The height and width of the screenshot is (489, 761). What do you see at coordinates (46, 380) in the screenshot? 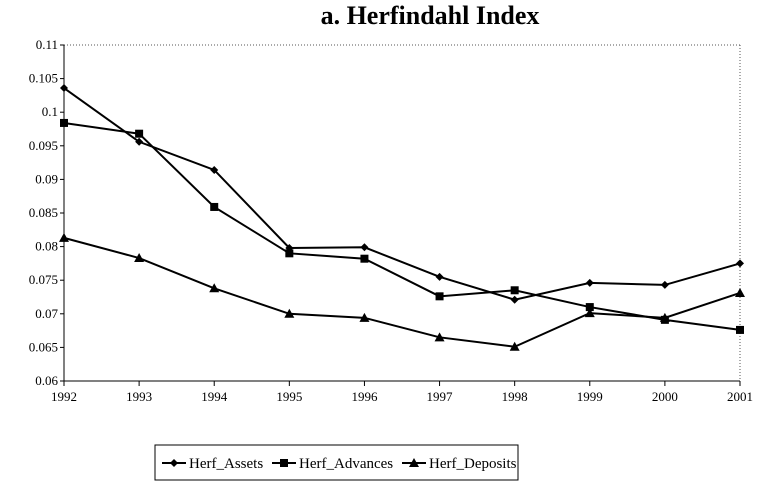
I see `y-tick-label: 0.06` at bounding box center [46, 380].